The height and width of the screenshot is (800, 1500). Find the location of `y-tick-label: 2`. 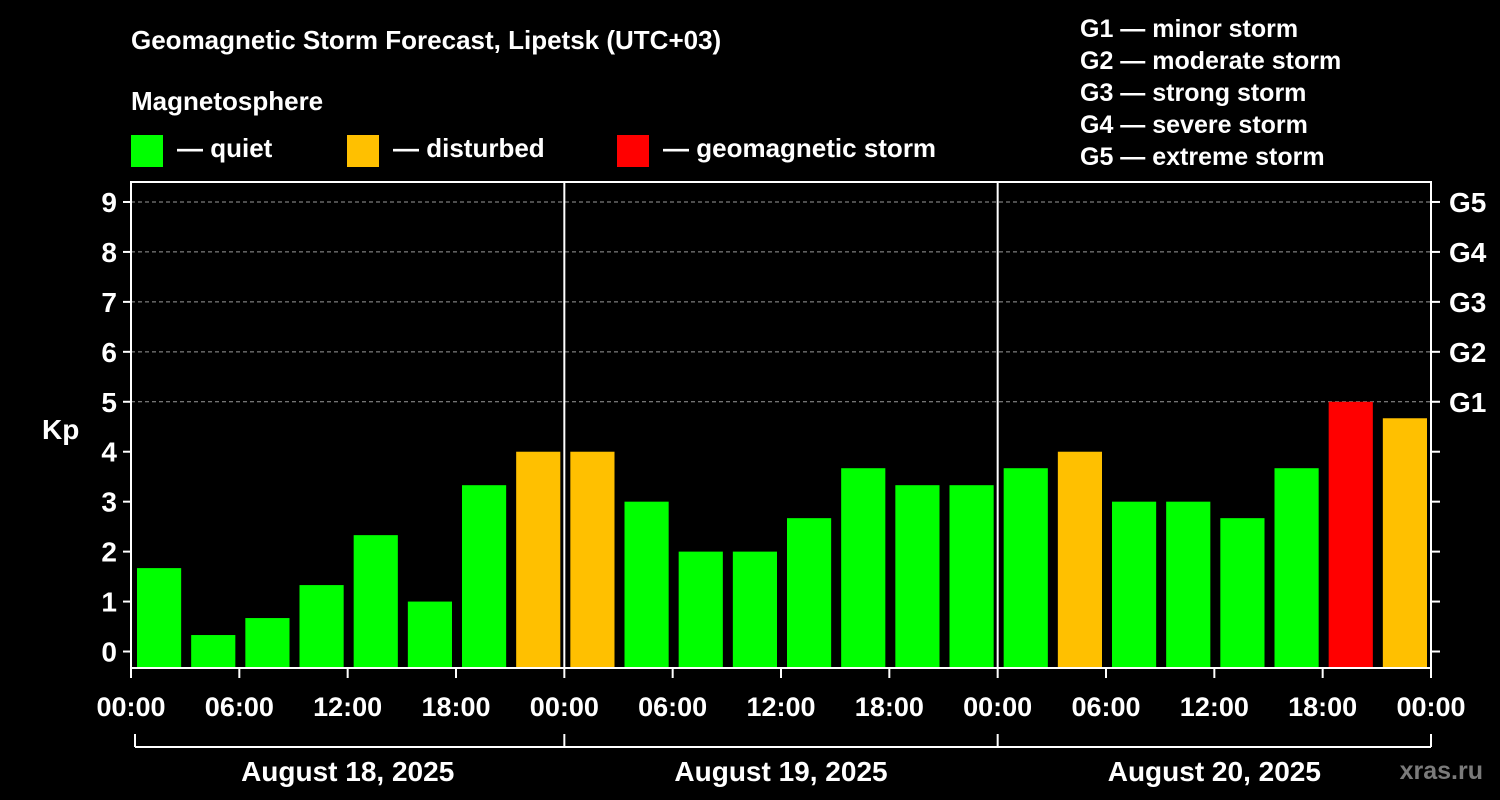

y-tick-label: 2 is located at coordinates (109, 552).